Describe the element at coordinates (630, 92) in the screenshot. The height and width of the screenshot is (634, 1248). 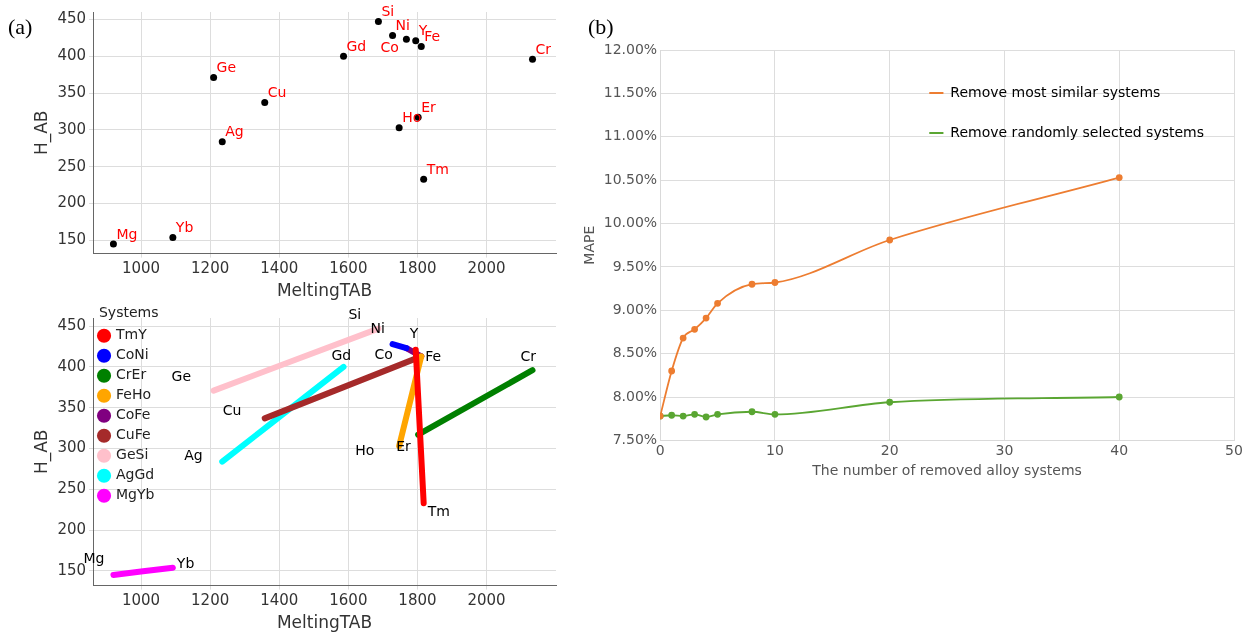
I see `y-tick-label: 11.50%` at that location.